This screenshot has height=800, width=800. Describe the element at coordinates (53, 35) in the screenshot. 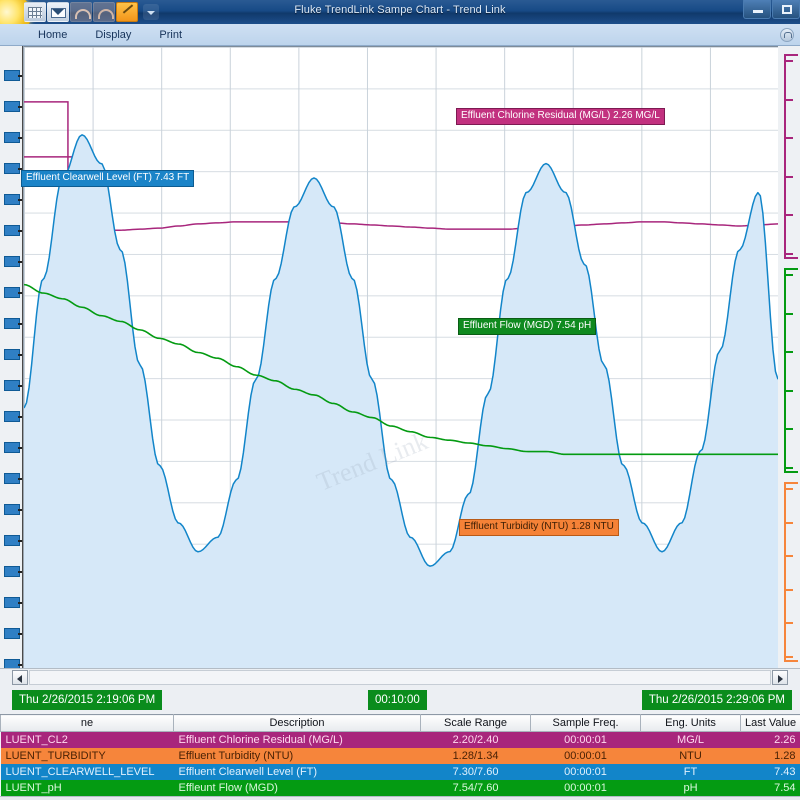

I see `menu-item-home: Home` at that location.